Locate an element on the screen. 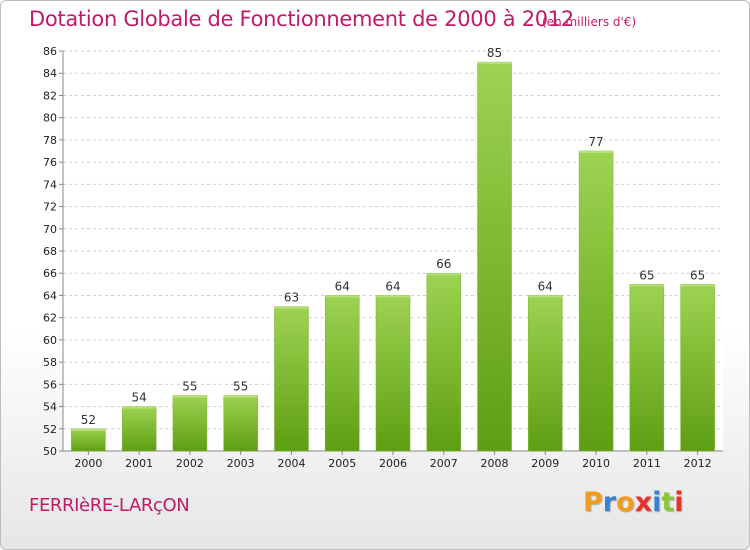 Image resolution: width=750 pixels, height=550 pixels. y-tick-label: 62 is located at coordinates (50, 318).